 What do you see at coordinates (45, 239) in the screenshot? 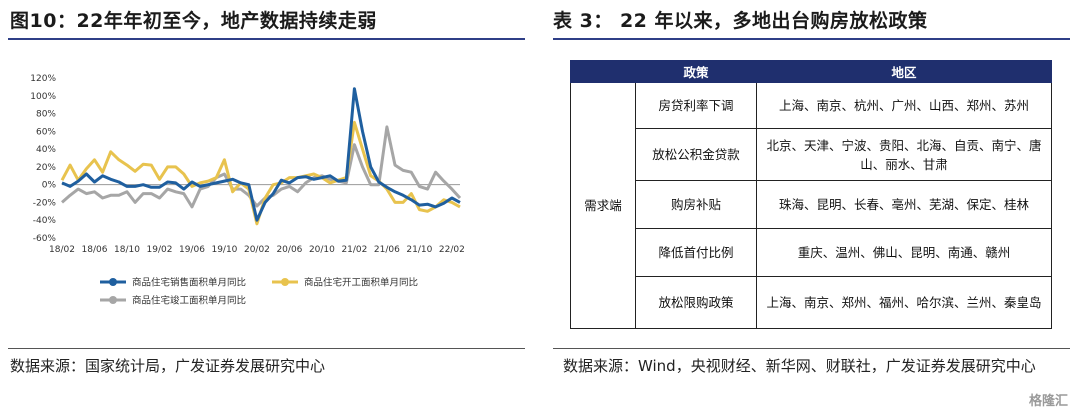
I see `y-tick-label: -60%` at bounding box center [45, 239].